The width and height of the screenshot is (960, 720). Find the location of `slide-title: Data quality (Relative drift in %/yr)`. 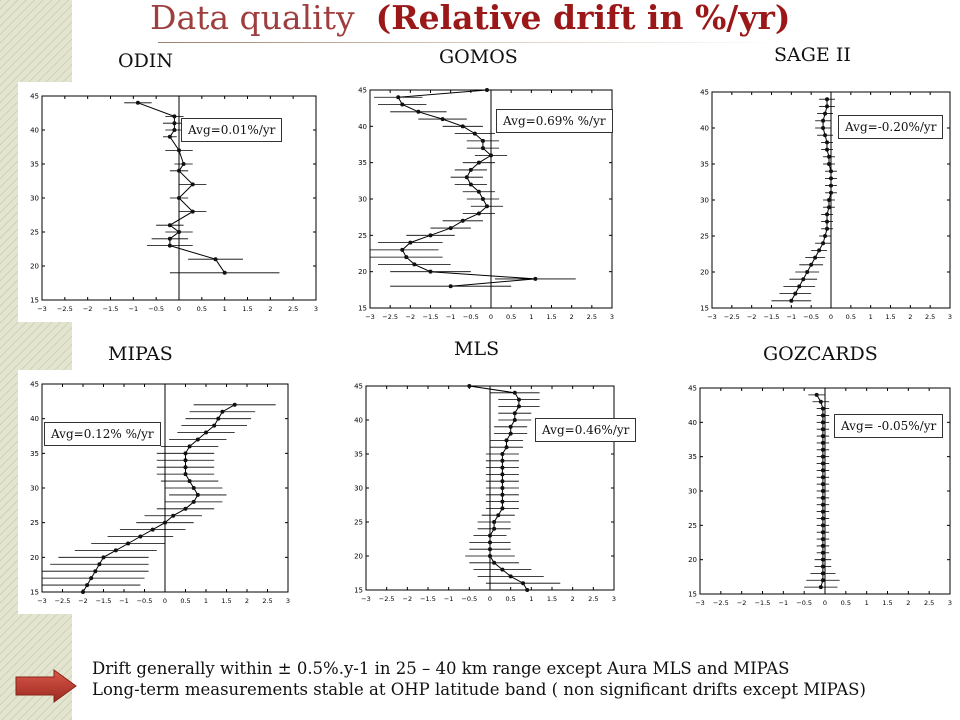

slide-title: Data quality (Relative drift in %/yr) is located at coordinates (470, 18).